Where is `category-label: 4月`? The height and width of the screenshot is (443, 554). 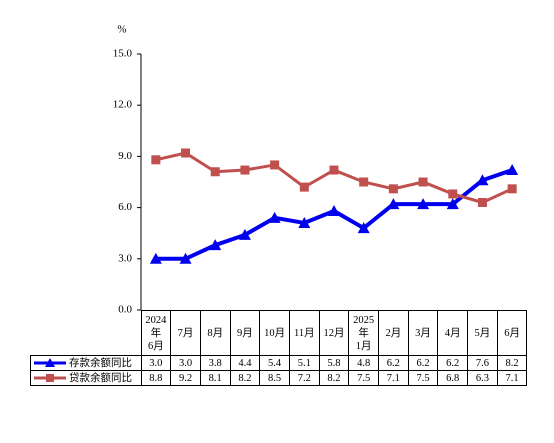 category-label: 4月 is located at coordinates (453, 333).